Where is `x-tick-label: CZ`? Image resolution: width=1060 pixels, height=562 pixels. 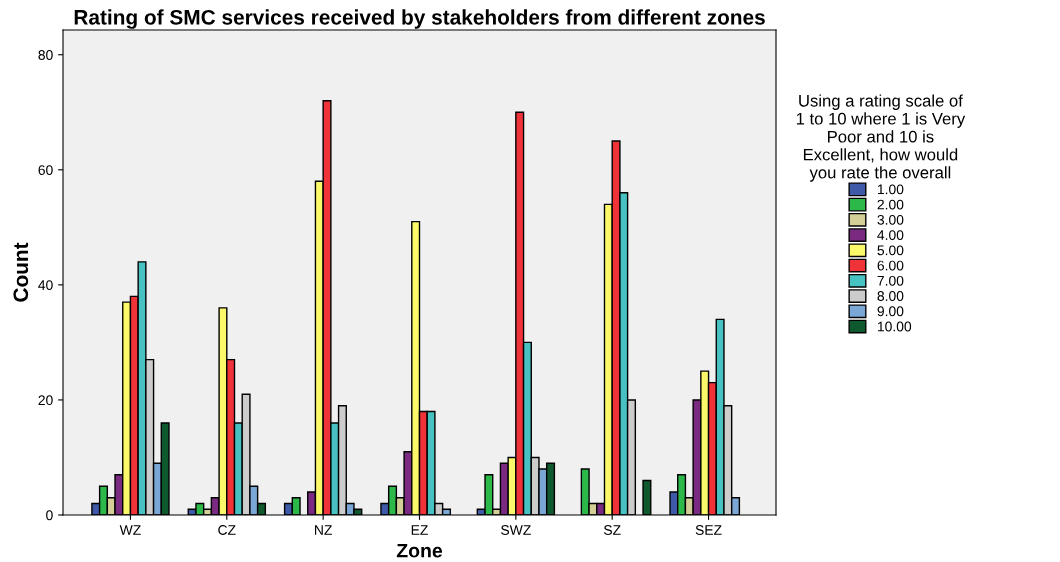 x-tick-label: CZ is located at coordinates (227, 530).